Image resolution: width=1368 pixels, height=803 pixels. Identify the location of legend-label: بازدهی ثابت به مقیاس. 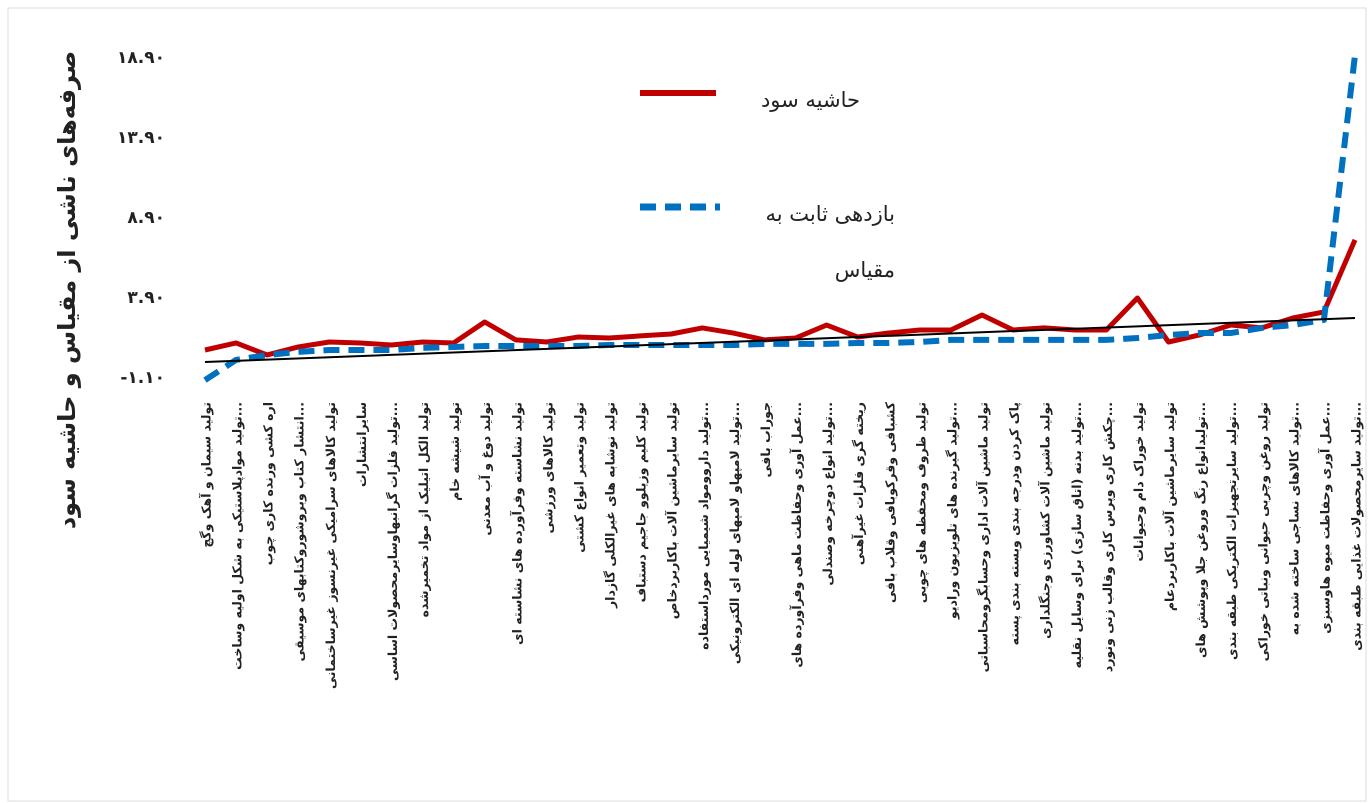
(830, 242).